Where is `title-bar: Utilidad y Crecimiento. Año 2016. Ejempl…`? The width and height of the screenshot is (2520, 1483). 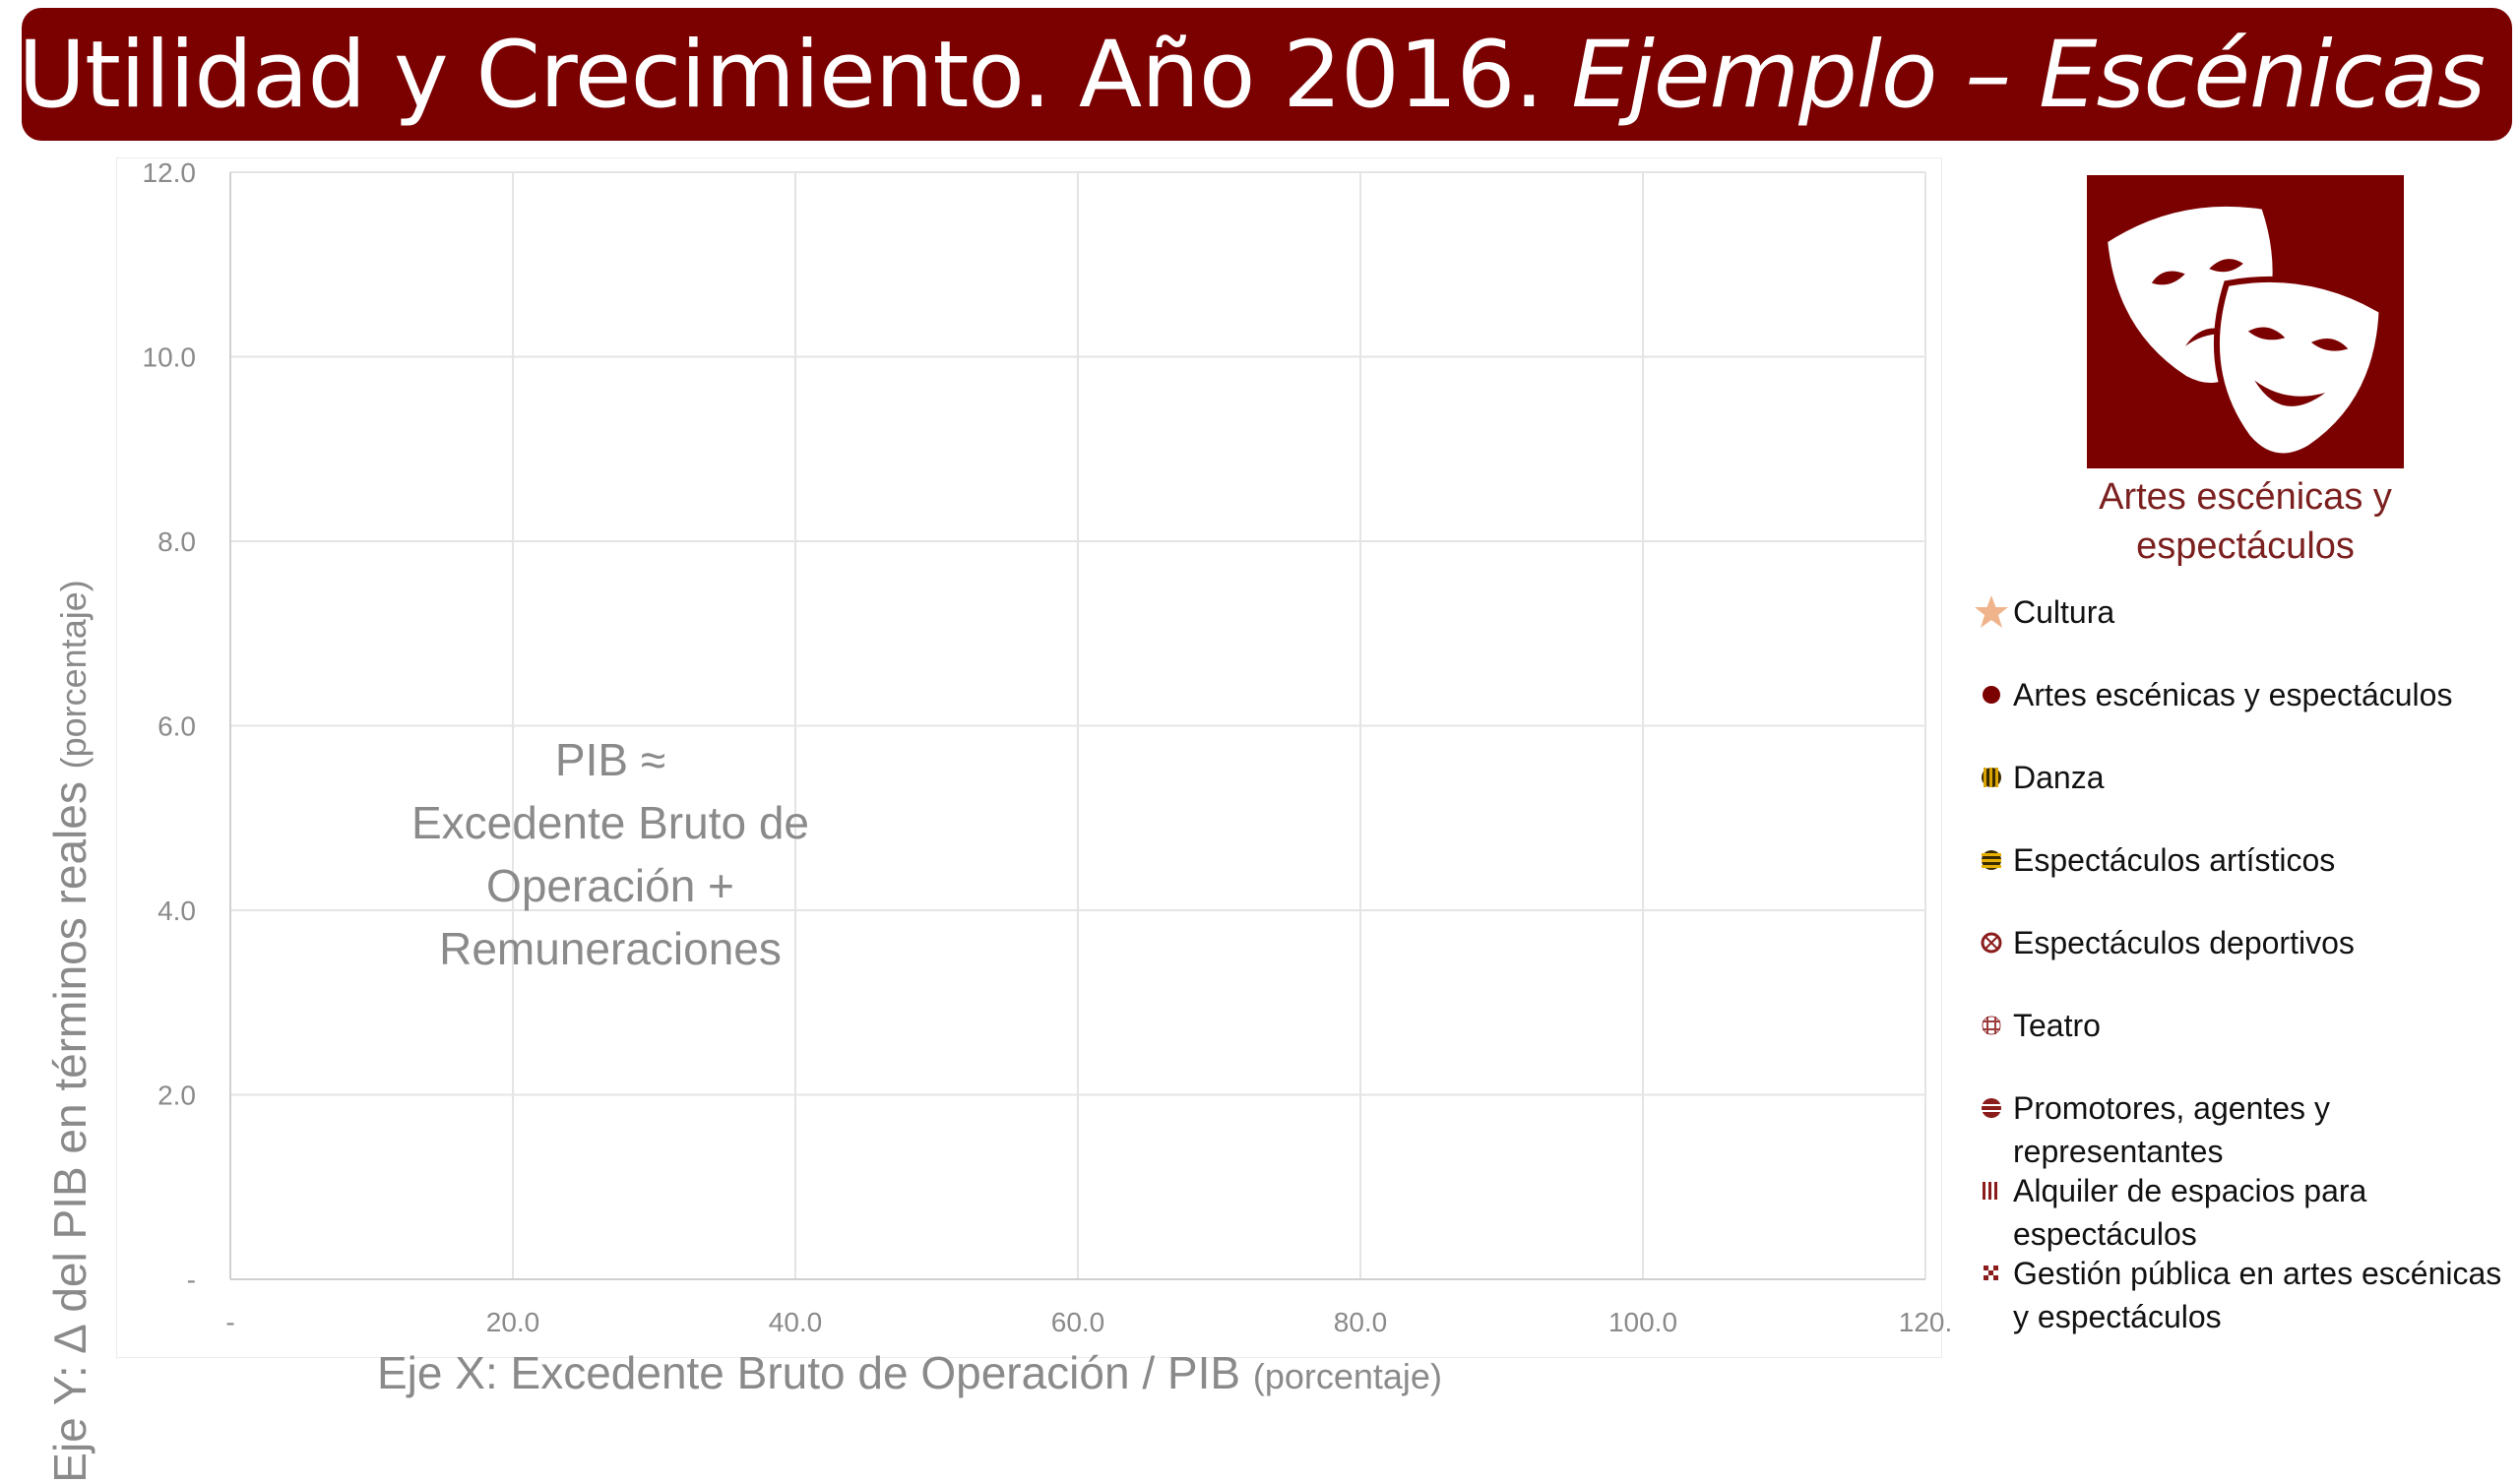 title-bar: Utilidad y Crecimiento. Año 2016. Ejempl… is located at coordinates (1265, 74).